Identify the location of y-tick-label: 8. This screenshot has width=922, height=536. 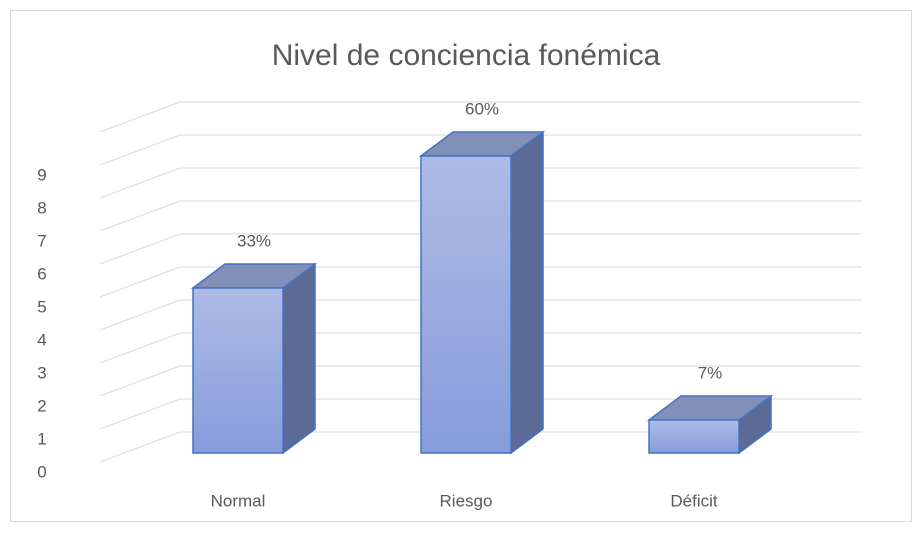
(41, 207).